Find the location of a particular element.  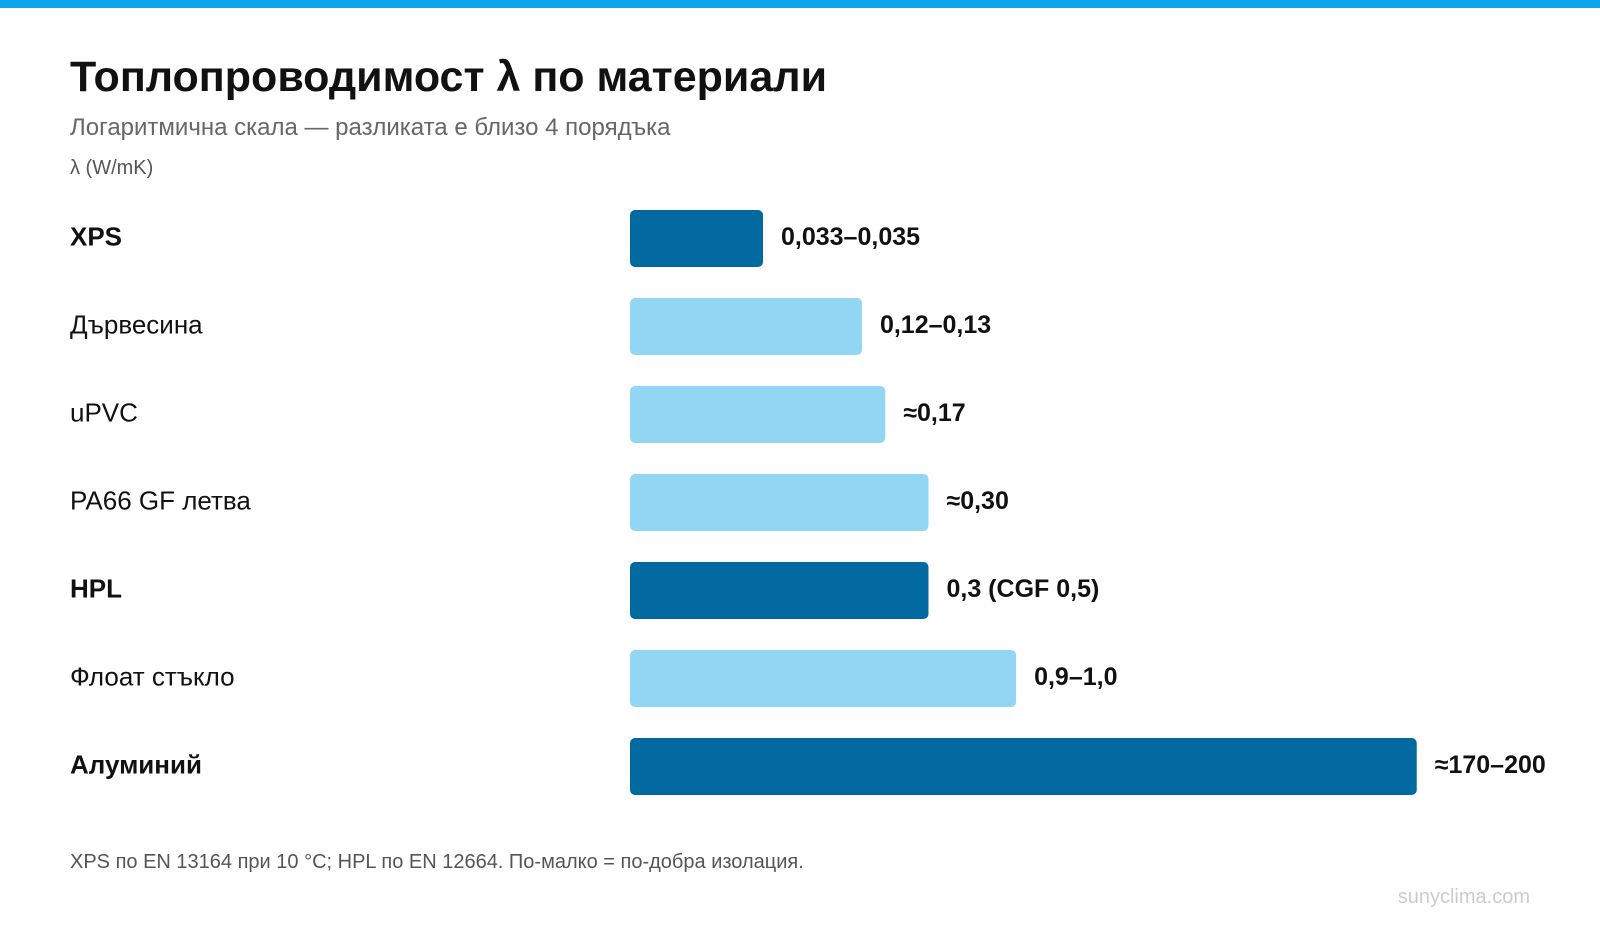

value-label: ≈0,17 is located at coordinates (934, 413).